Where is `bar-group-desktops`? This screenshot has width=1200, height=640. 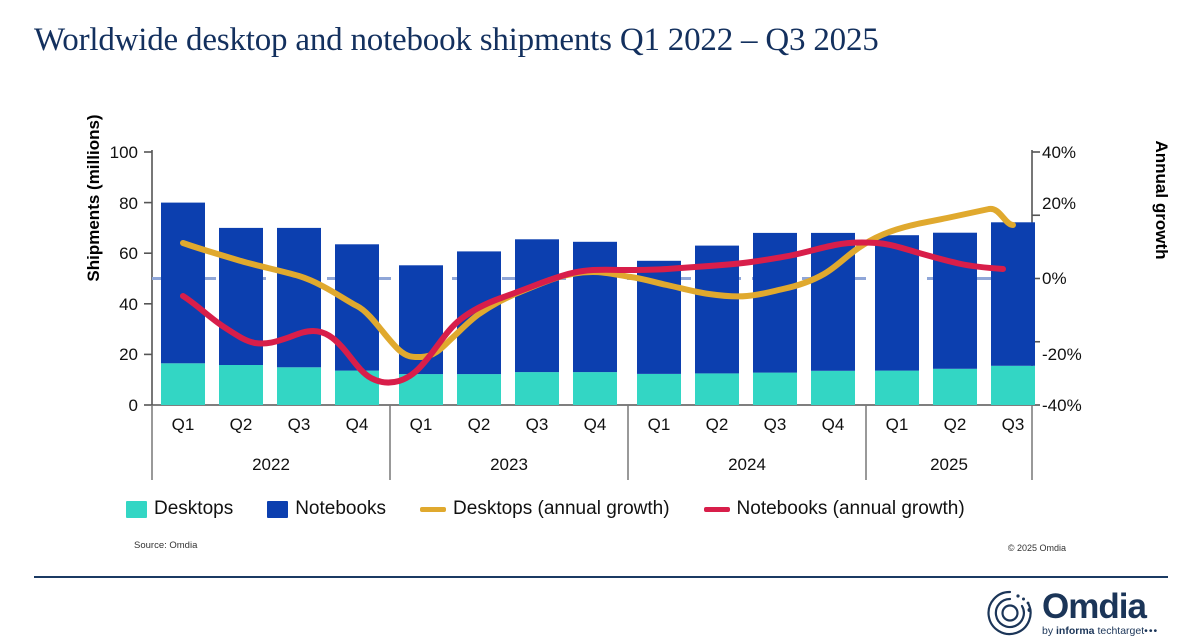
bar-group-desktops is located at coordinates (598, 384).